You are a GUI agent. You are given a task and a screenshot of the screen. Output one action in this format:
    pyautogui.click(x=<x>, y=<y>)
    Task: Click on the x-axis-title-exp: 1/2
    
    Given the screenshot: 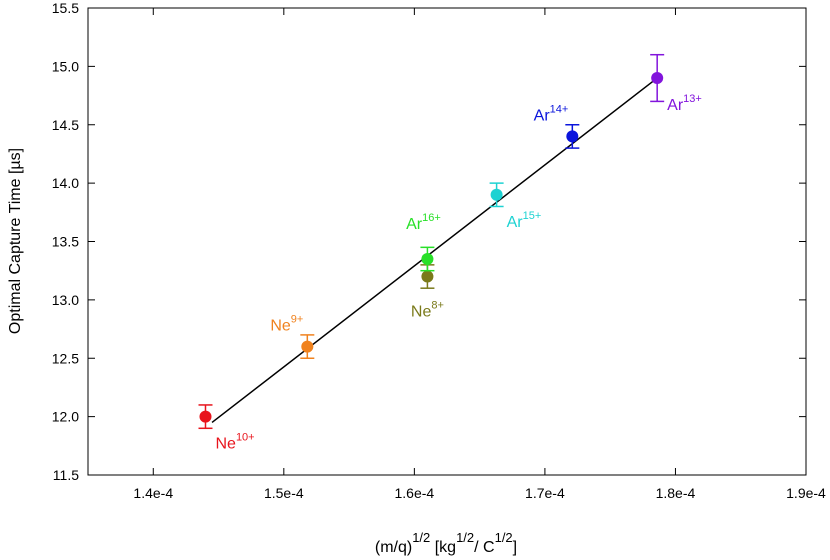 What is the action you would take?
    pyautogui.click(x=421, y=537)
    